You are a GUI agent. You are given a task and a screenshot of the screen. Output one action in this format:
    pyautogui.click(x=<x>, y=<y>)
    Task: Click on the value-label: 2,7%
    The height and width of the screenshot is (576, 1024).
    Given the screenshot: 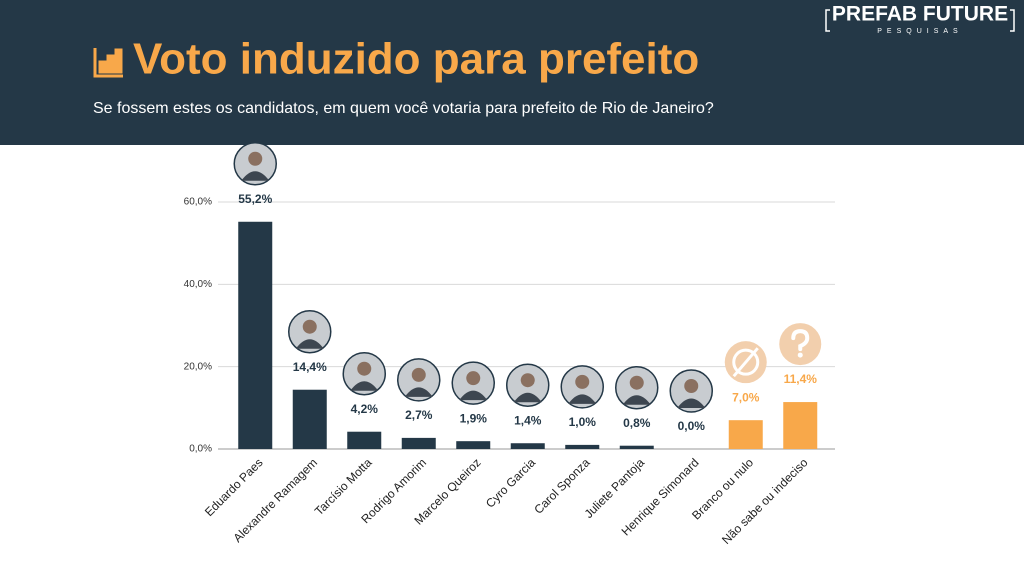 What is the action you would take?
    pyautogui.click(x=419, y=415)
    